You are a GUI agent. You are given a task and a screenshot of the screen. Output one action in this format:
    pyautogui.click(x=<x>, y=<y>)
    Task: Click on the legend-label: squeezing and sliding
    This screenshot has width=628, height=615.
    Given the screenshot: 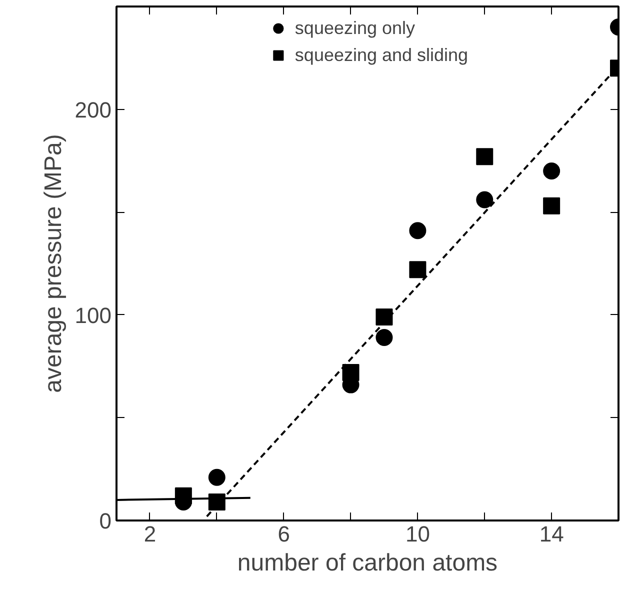 What is the action you would take?
    pyautogui.click(x=381, y=55)
    